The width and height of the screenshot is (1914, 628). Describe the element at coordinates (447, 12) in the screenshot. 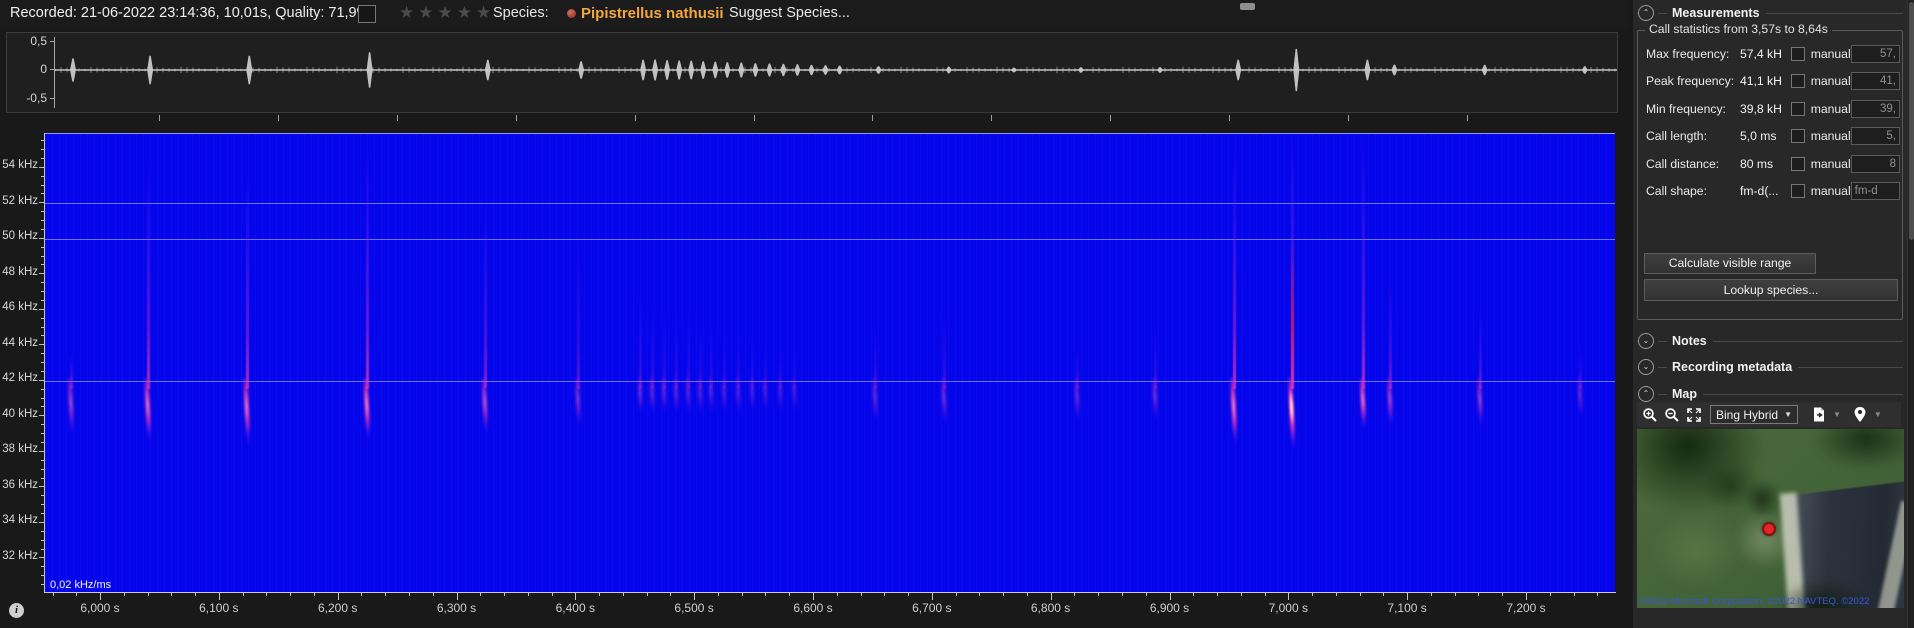

I see `star-rating: ★★★★★` at that location.